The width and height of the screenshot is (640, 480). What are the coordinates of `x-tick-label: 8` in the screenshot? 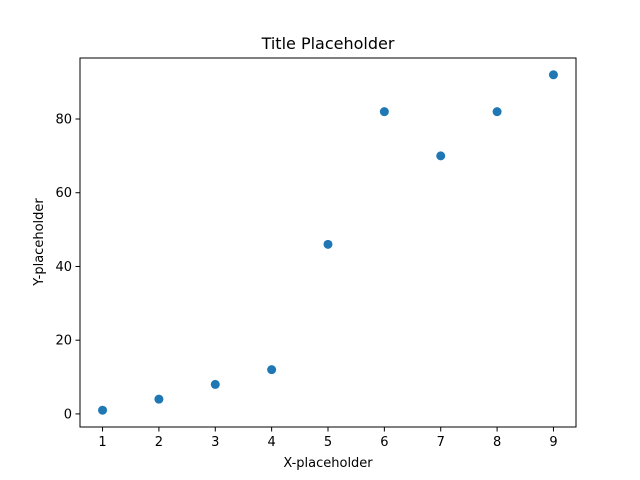 It's located at (497, 442).